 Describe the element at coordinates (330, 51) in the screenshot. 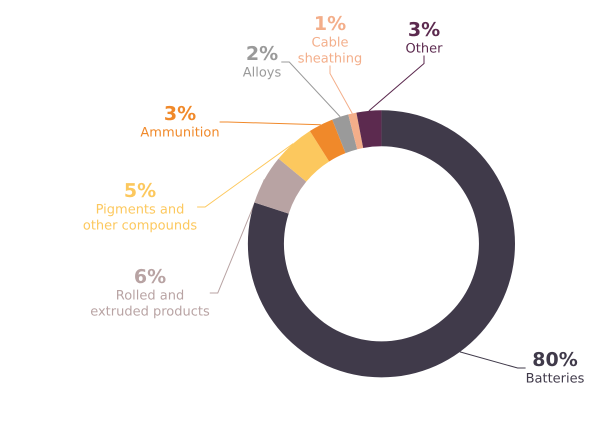

I see `slice-label: Cable sheathing` at that location.